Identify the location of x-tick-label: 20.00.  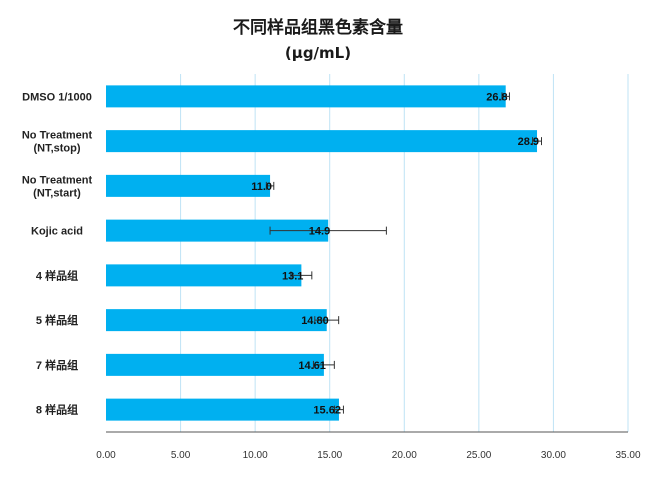
(404, 455).